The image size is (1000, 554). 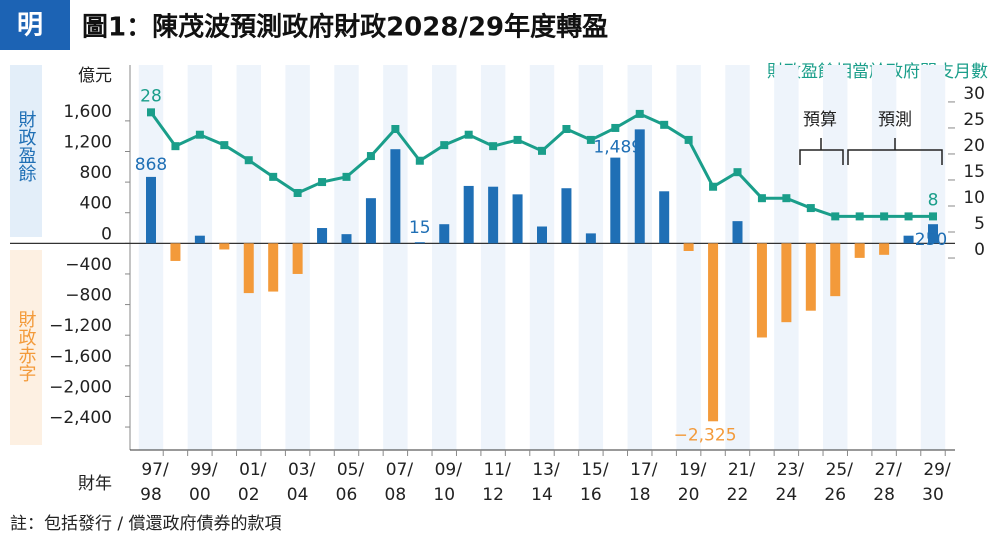 What do you see at coordinates (931, 240) in the screenshot?
I see `value-label: 250` at bounding box center [931, 240].